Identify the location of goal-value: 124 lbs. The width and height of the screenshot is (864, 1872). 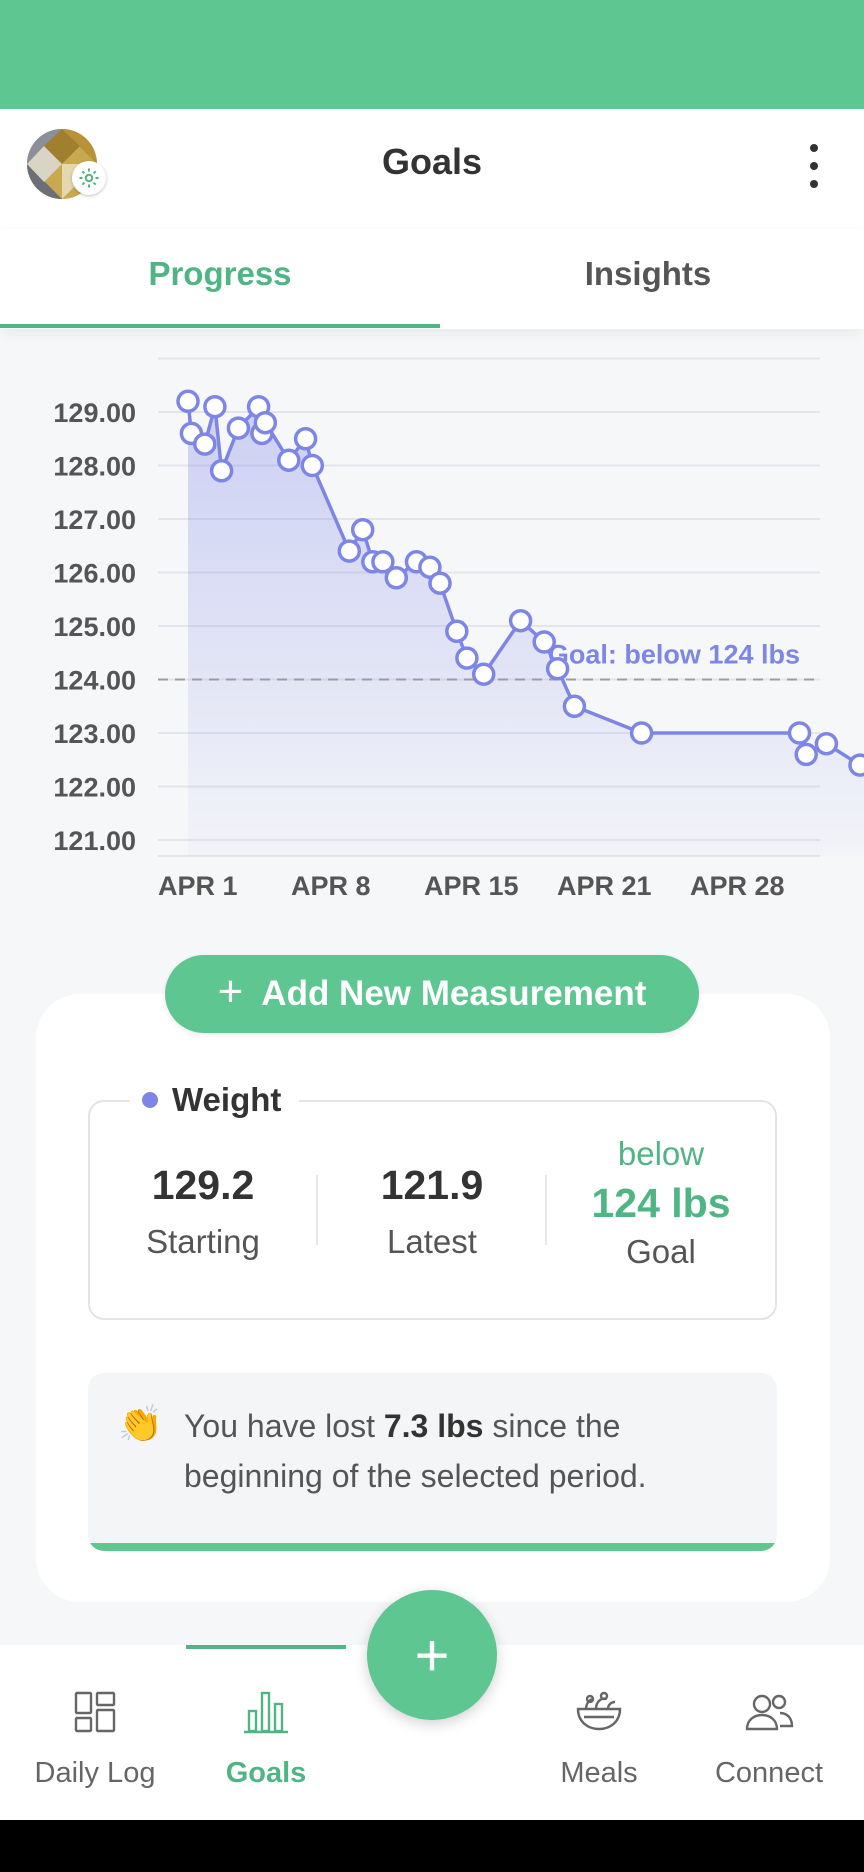
(661, 1203).